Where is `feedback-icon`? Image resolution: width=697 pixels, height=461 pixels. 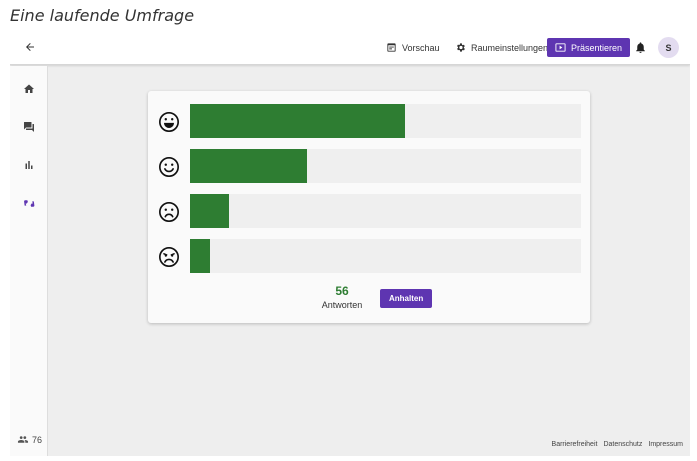 feedback-icon is located at coordinates (28, 203).